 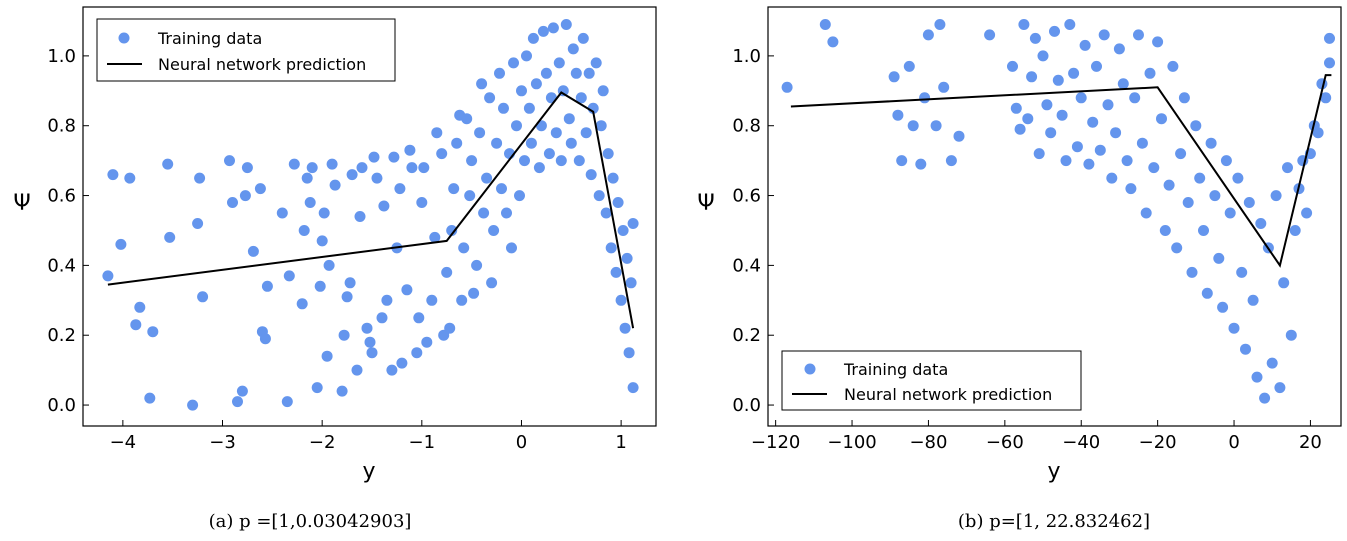 I want to click on x-tick-label: −40, so click(x=1081, y=442).